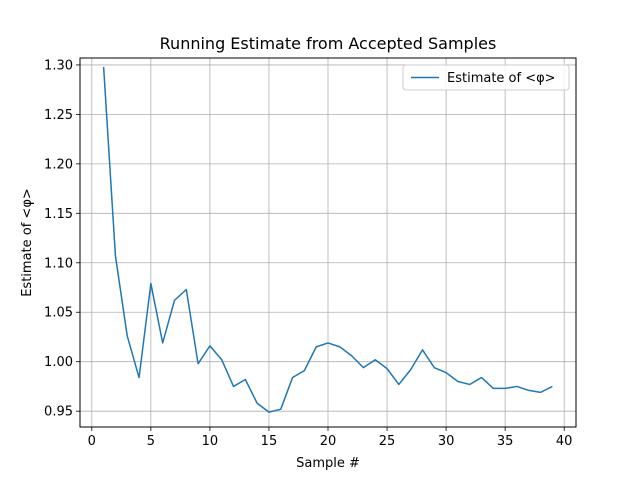 This screenshot has height=480, width=640. Describe the element at coordinates (58, 115) in the screenshot. I see `y-tick-label: 1.25` at that location.